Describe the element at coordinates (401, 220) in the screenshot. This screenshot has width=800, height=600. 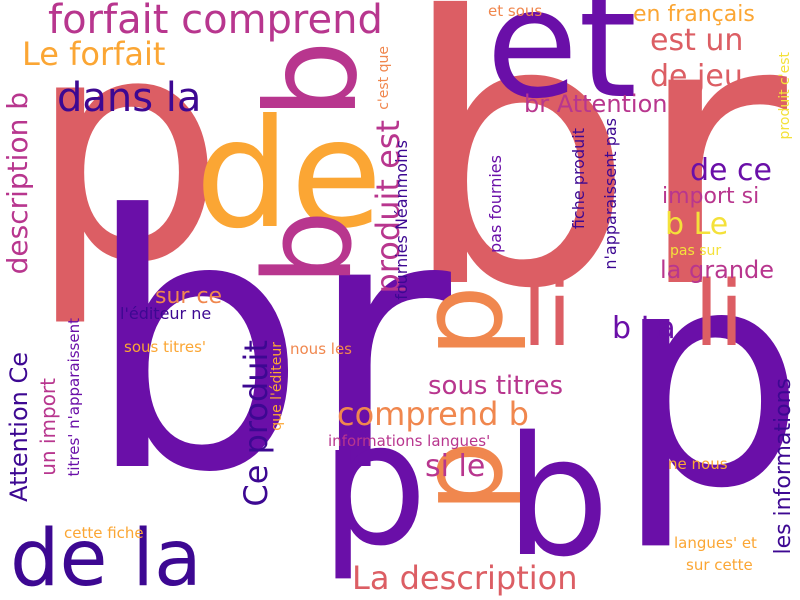
I see `word-fournies-neanmoins: fournies Néanmoins` at that location.